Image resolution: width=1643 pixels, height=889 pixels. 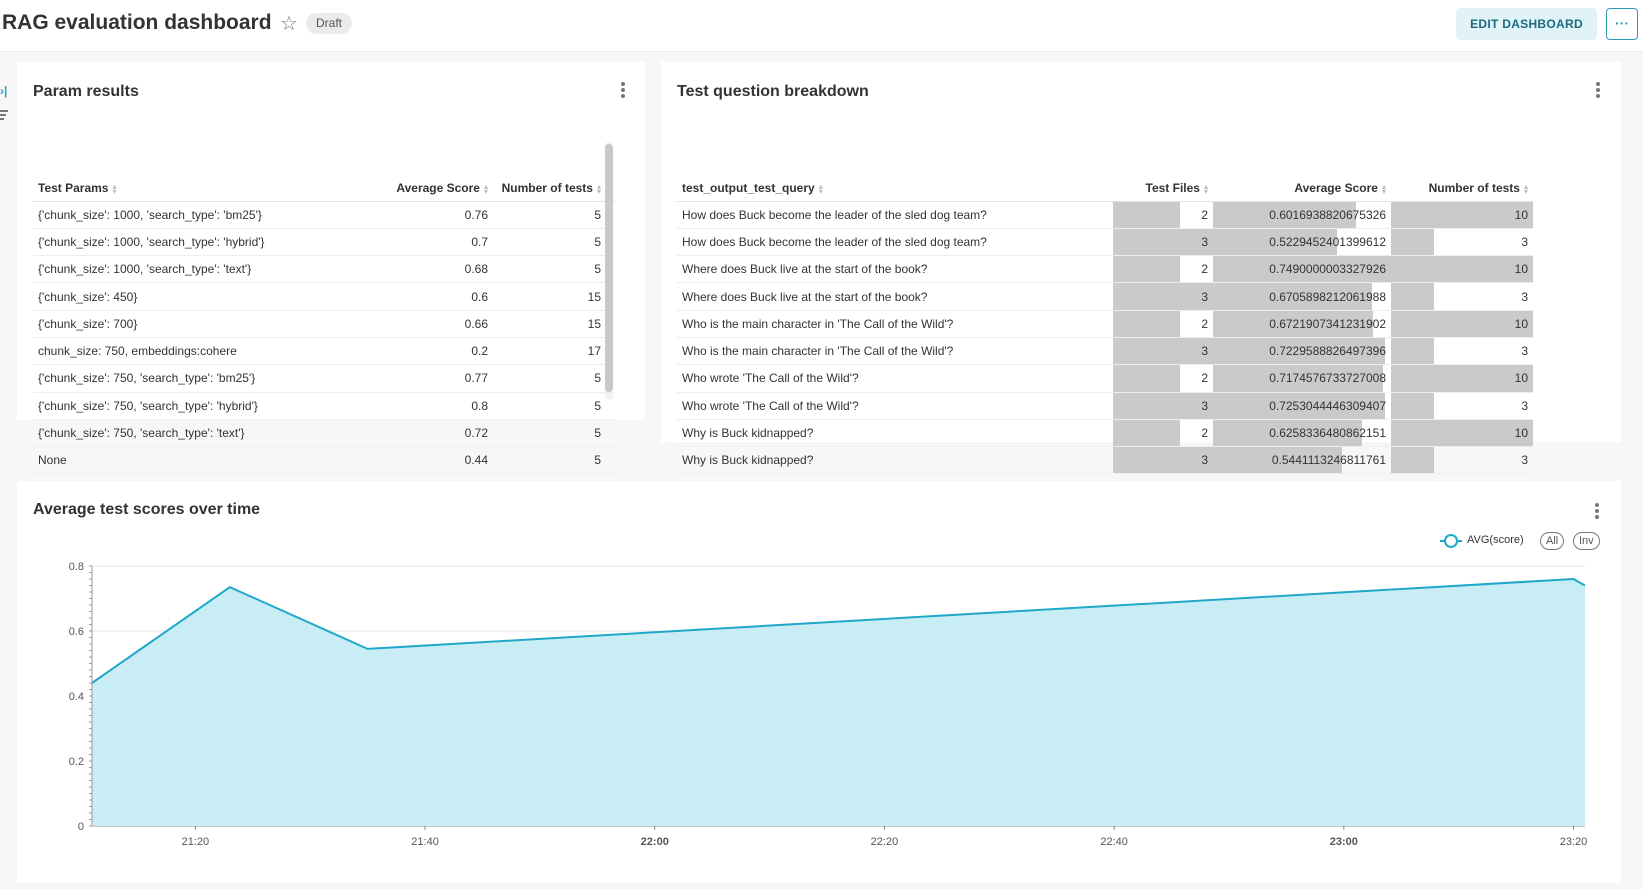 I want to click on table-row: None 0.44 5, so click(x=324, y=460).